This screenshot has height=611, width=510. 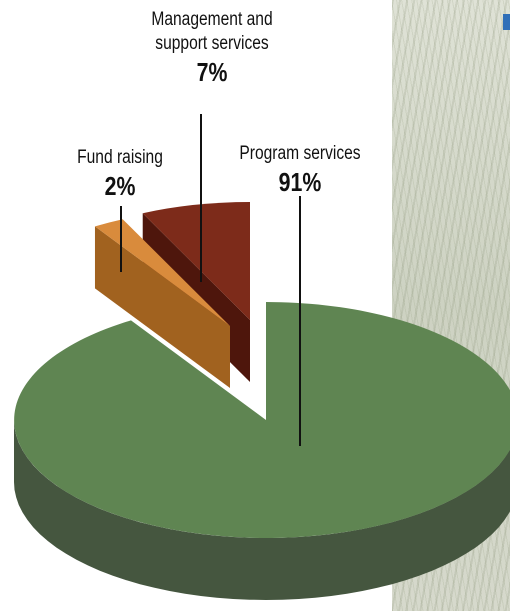 I want to click on label-program-services: Program services 91%, so click(x=300, y=170).